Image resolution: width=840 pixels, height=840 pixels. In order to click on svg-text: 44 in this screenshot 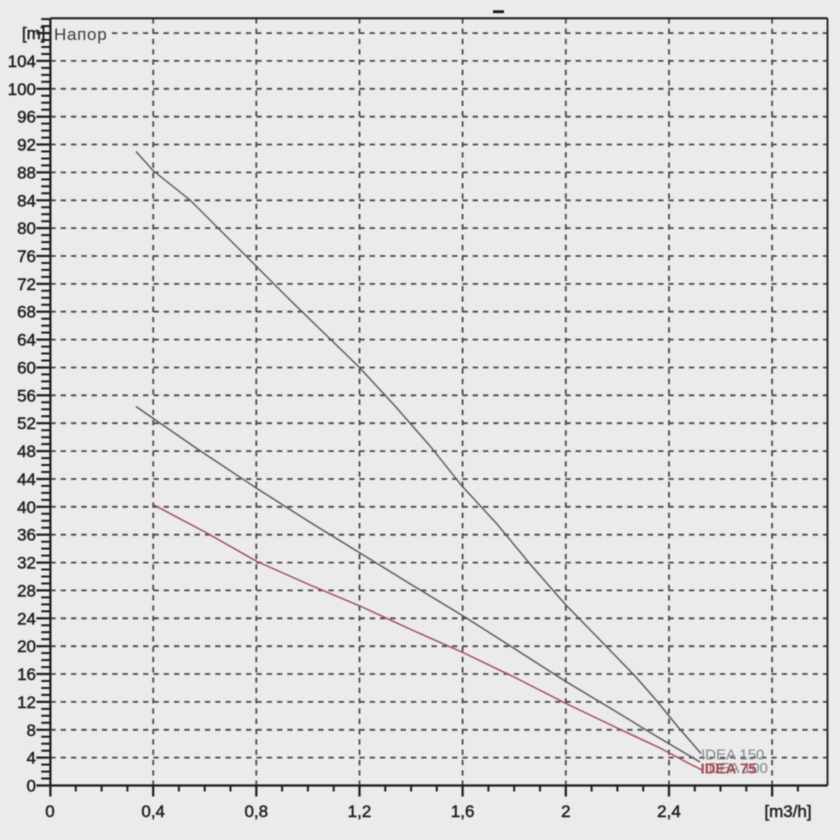, I will do `click(26, 479)`.